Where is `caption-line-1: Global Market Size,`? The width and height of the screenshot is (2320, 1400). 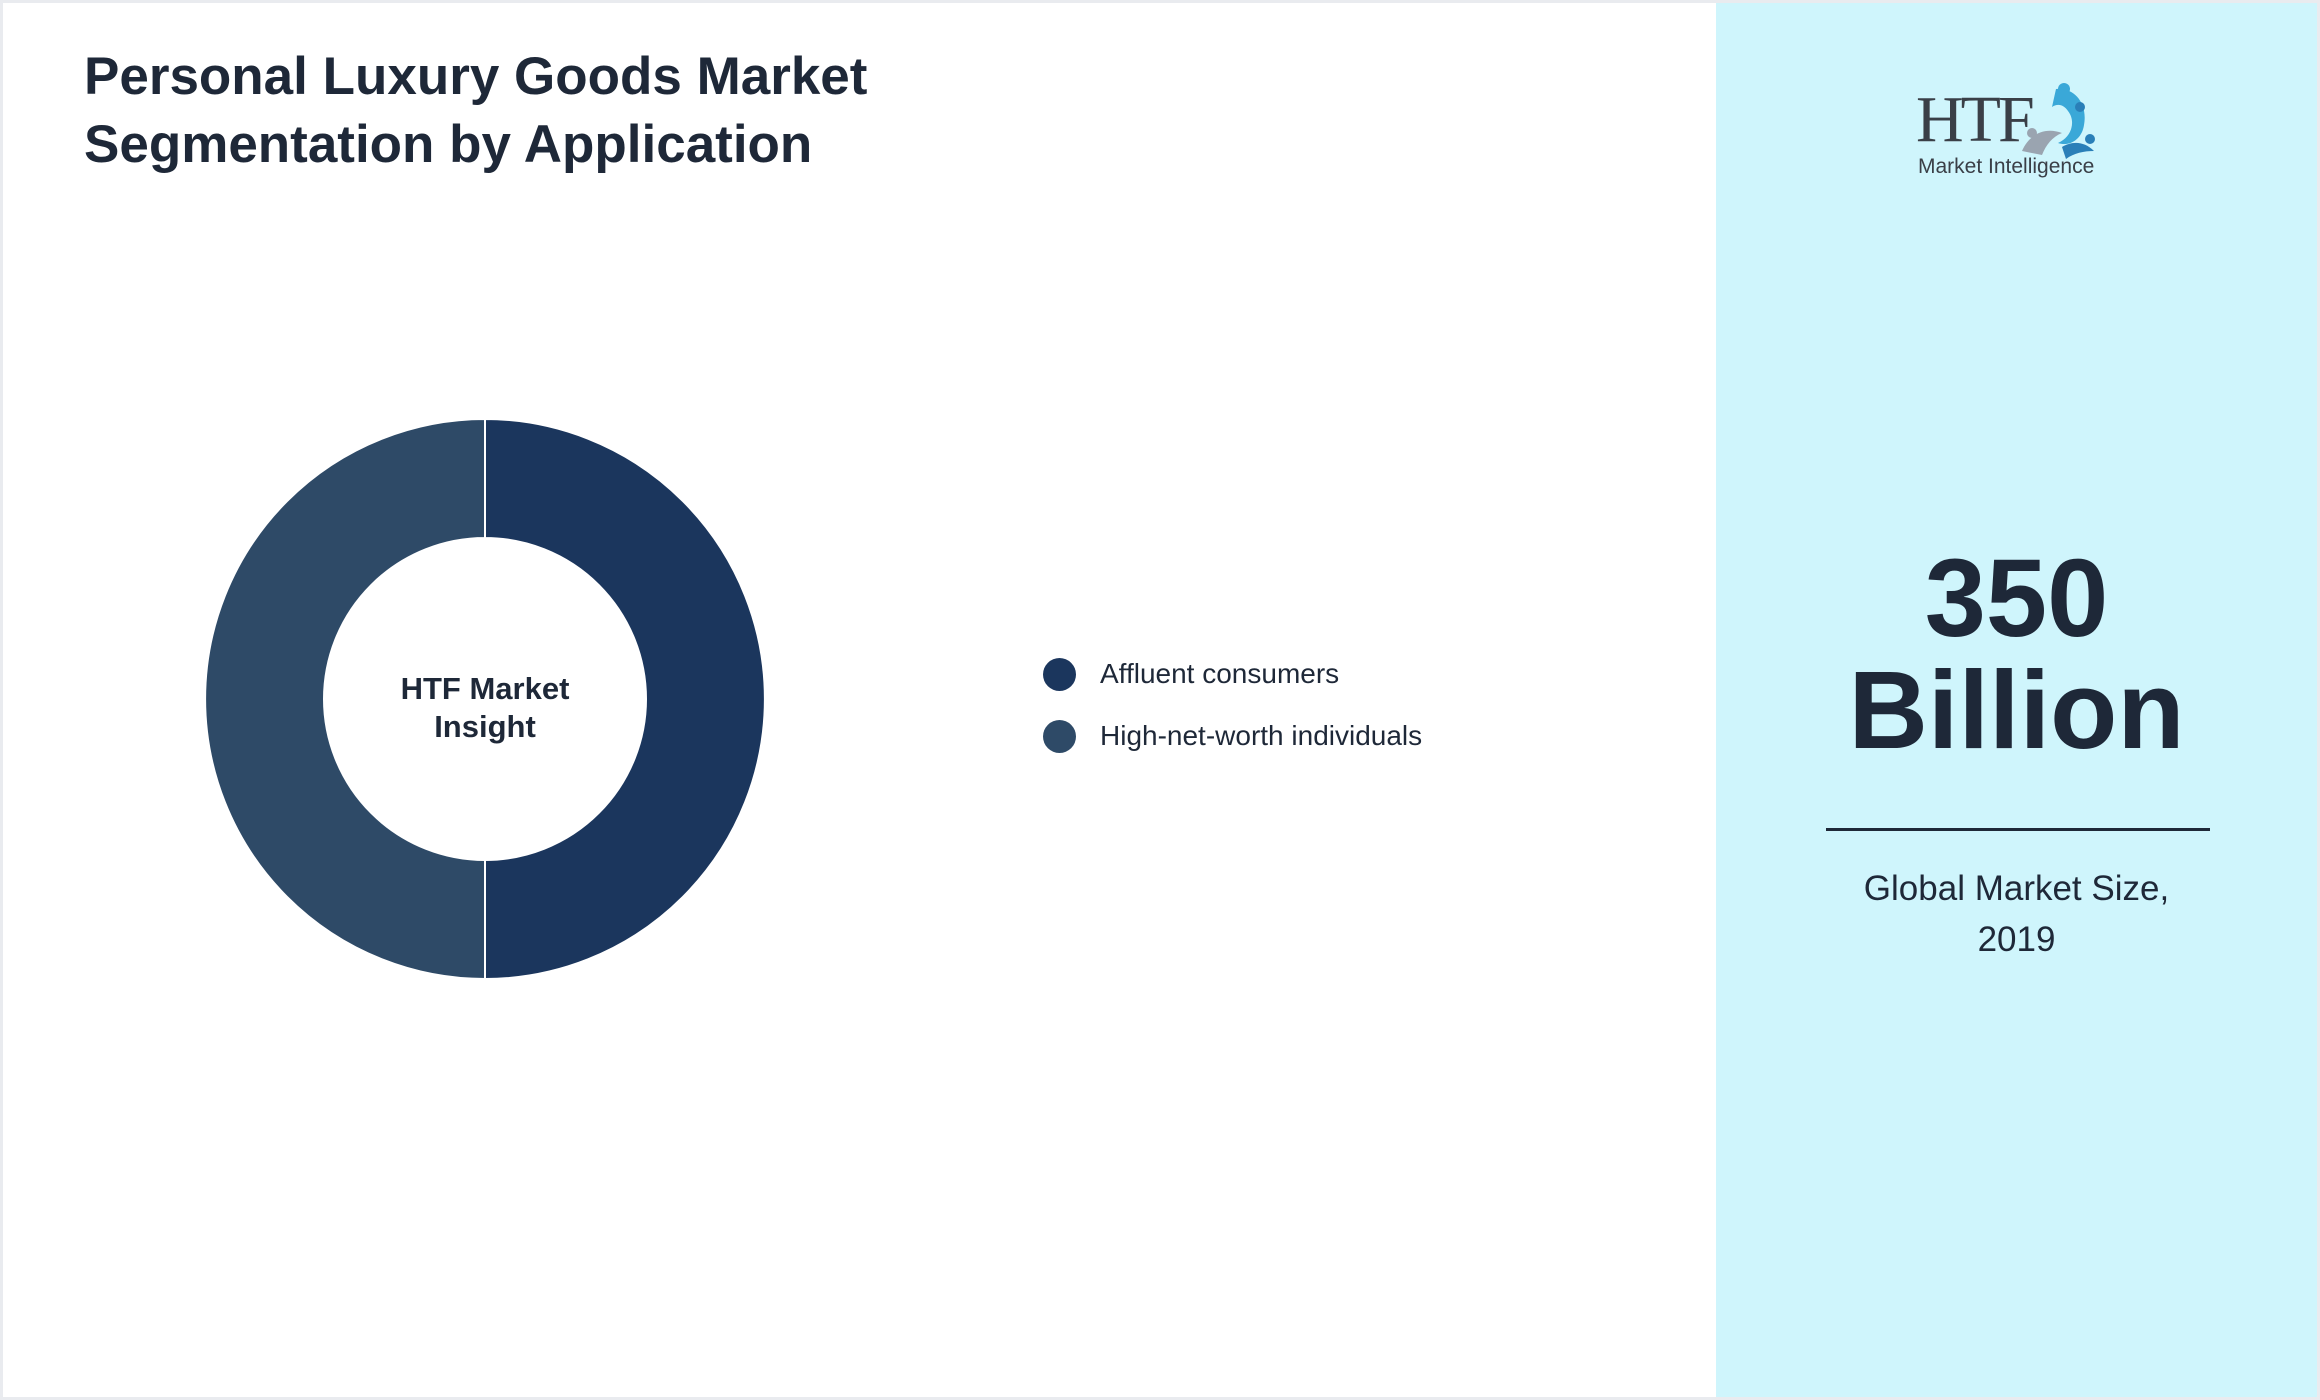 caption-line-1: Global Market Size, is located at coordinates (2016, 888).